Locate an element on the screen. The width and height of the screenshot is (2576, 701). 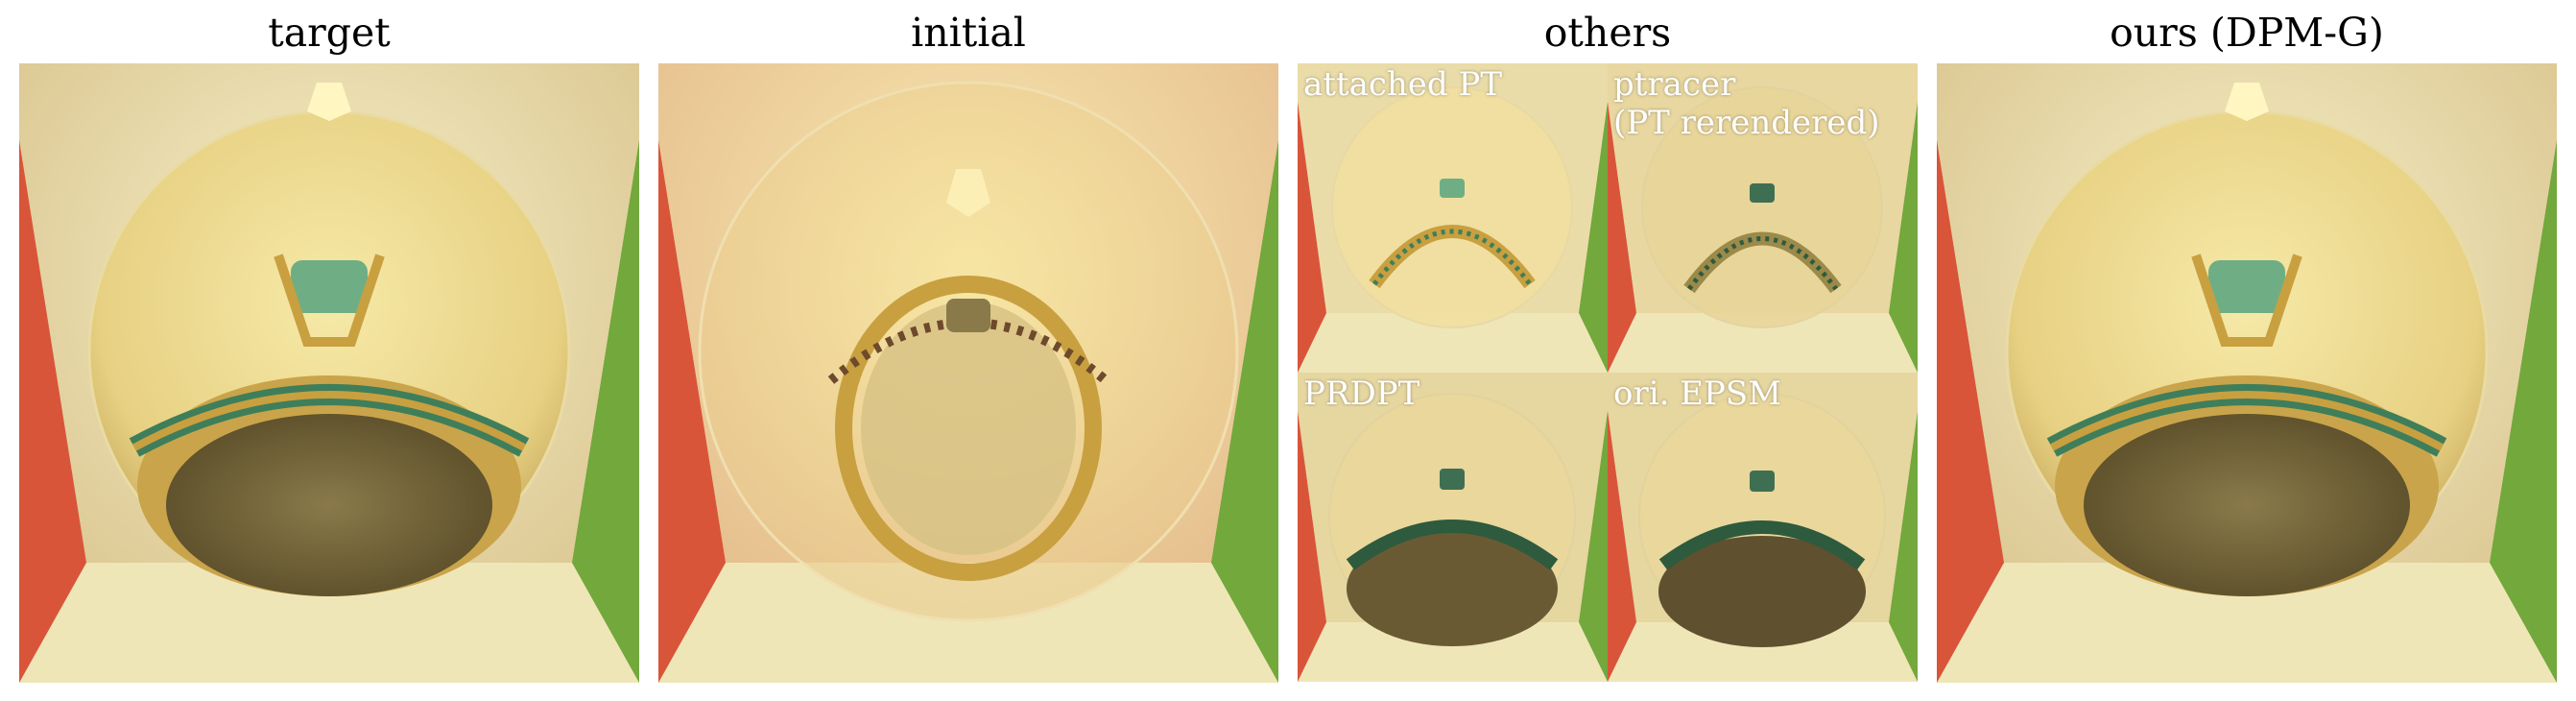
title-ours: ours (DPM-G) is located at coordinates (2247, 33).